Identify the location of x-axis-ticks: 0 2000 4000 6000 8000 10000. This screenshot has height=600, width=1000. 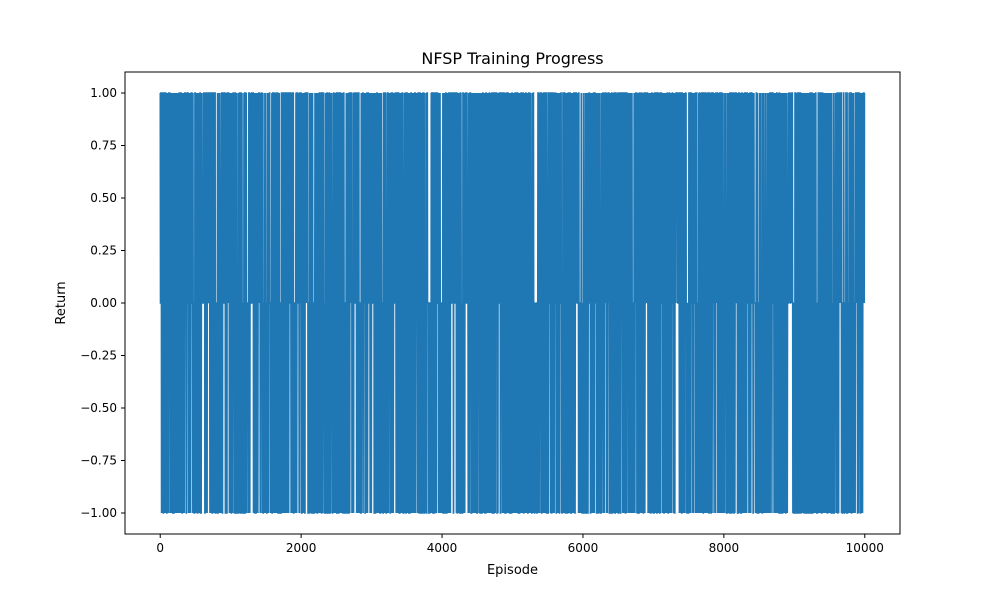
(520, 544).